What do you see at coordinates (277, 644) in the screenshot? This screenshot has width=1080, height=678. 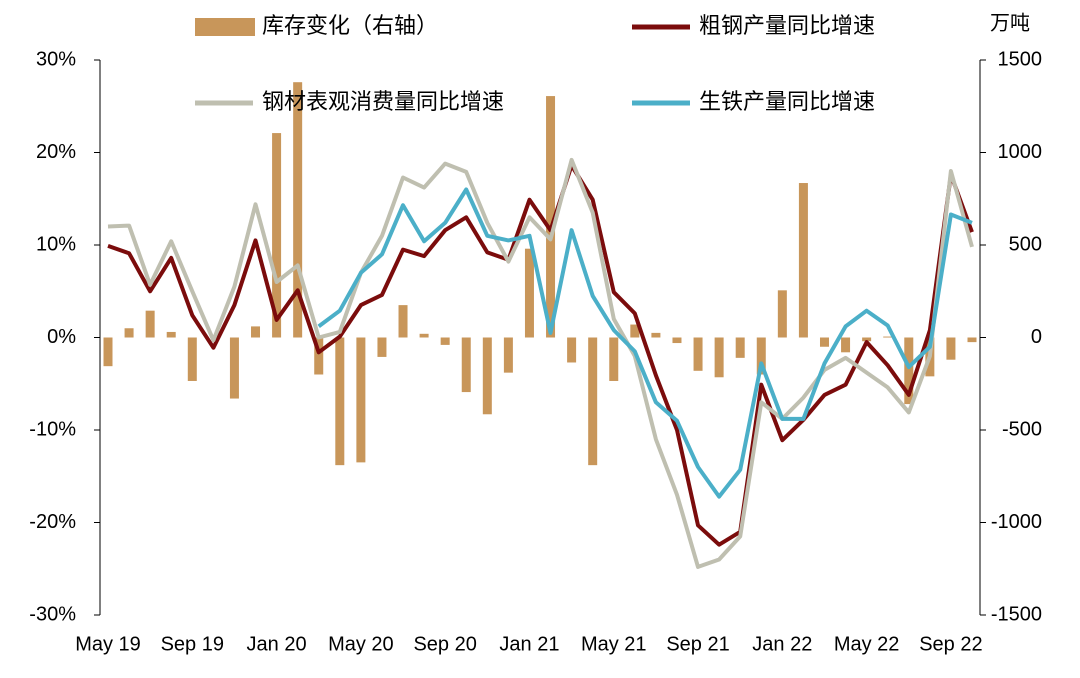 I see `x-tick-label: Jan 20` at bounding box center [277, 644].